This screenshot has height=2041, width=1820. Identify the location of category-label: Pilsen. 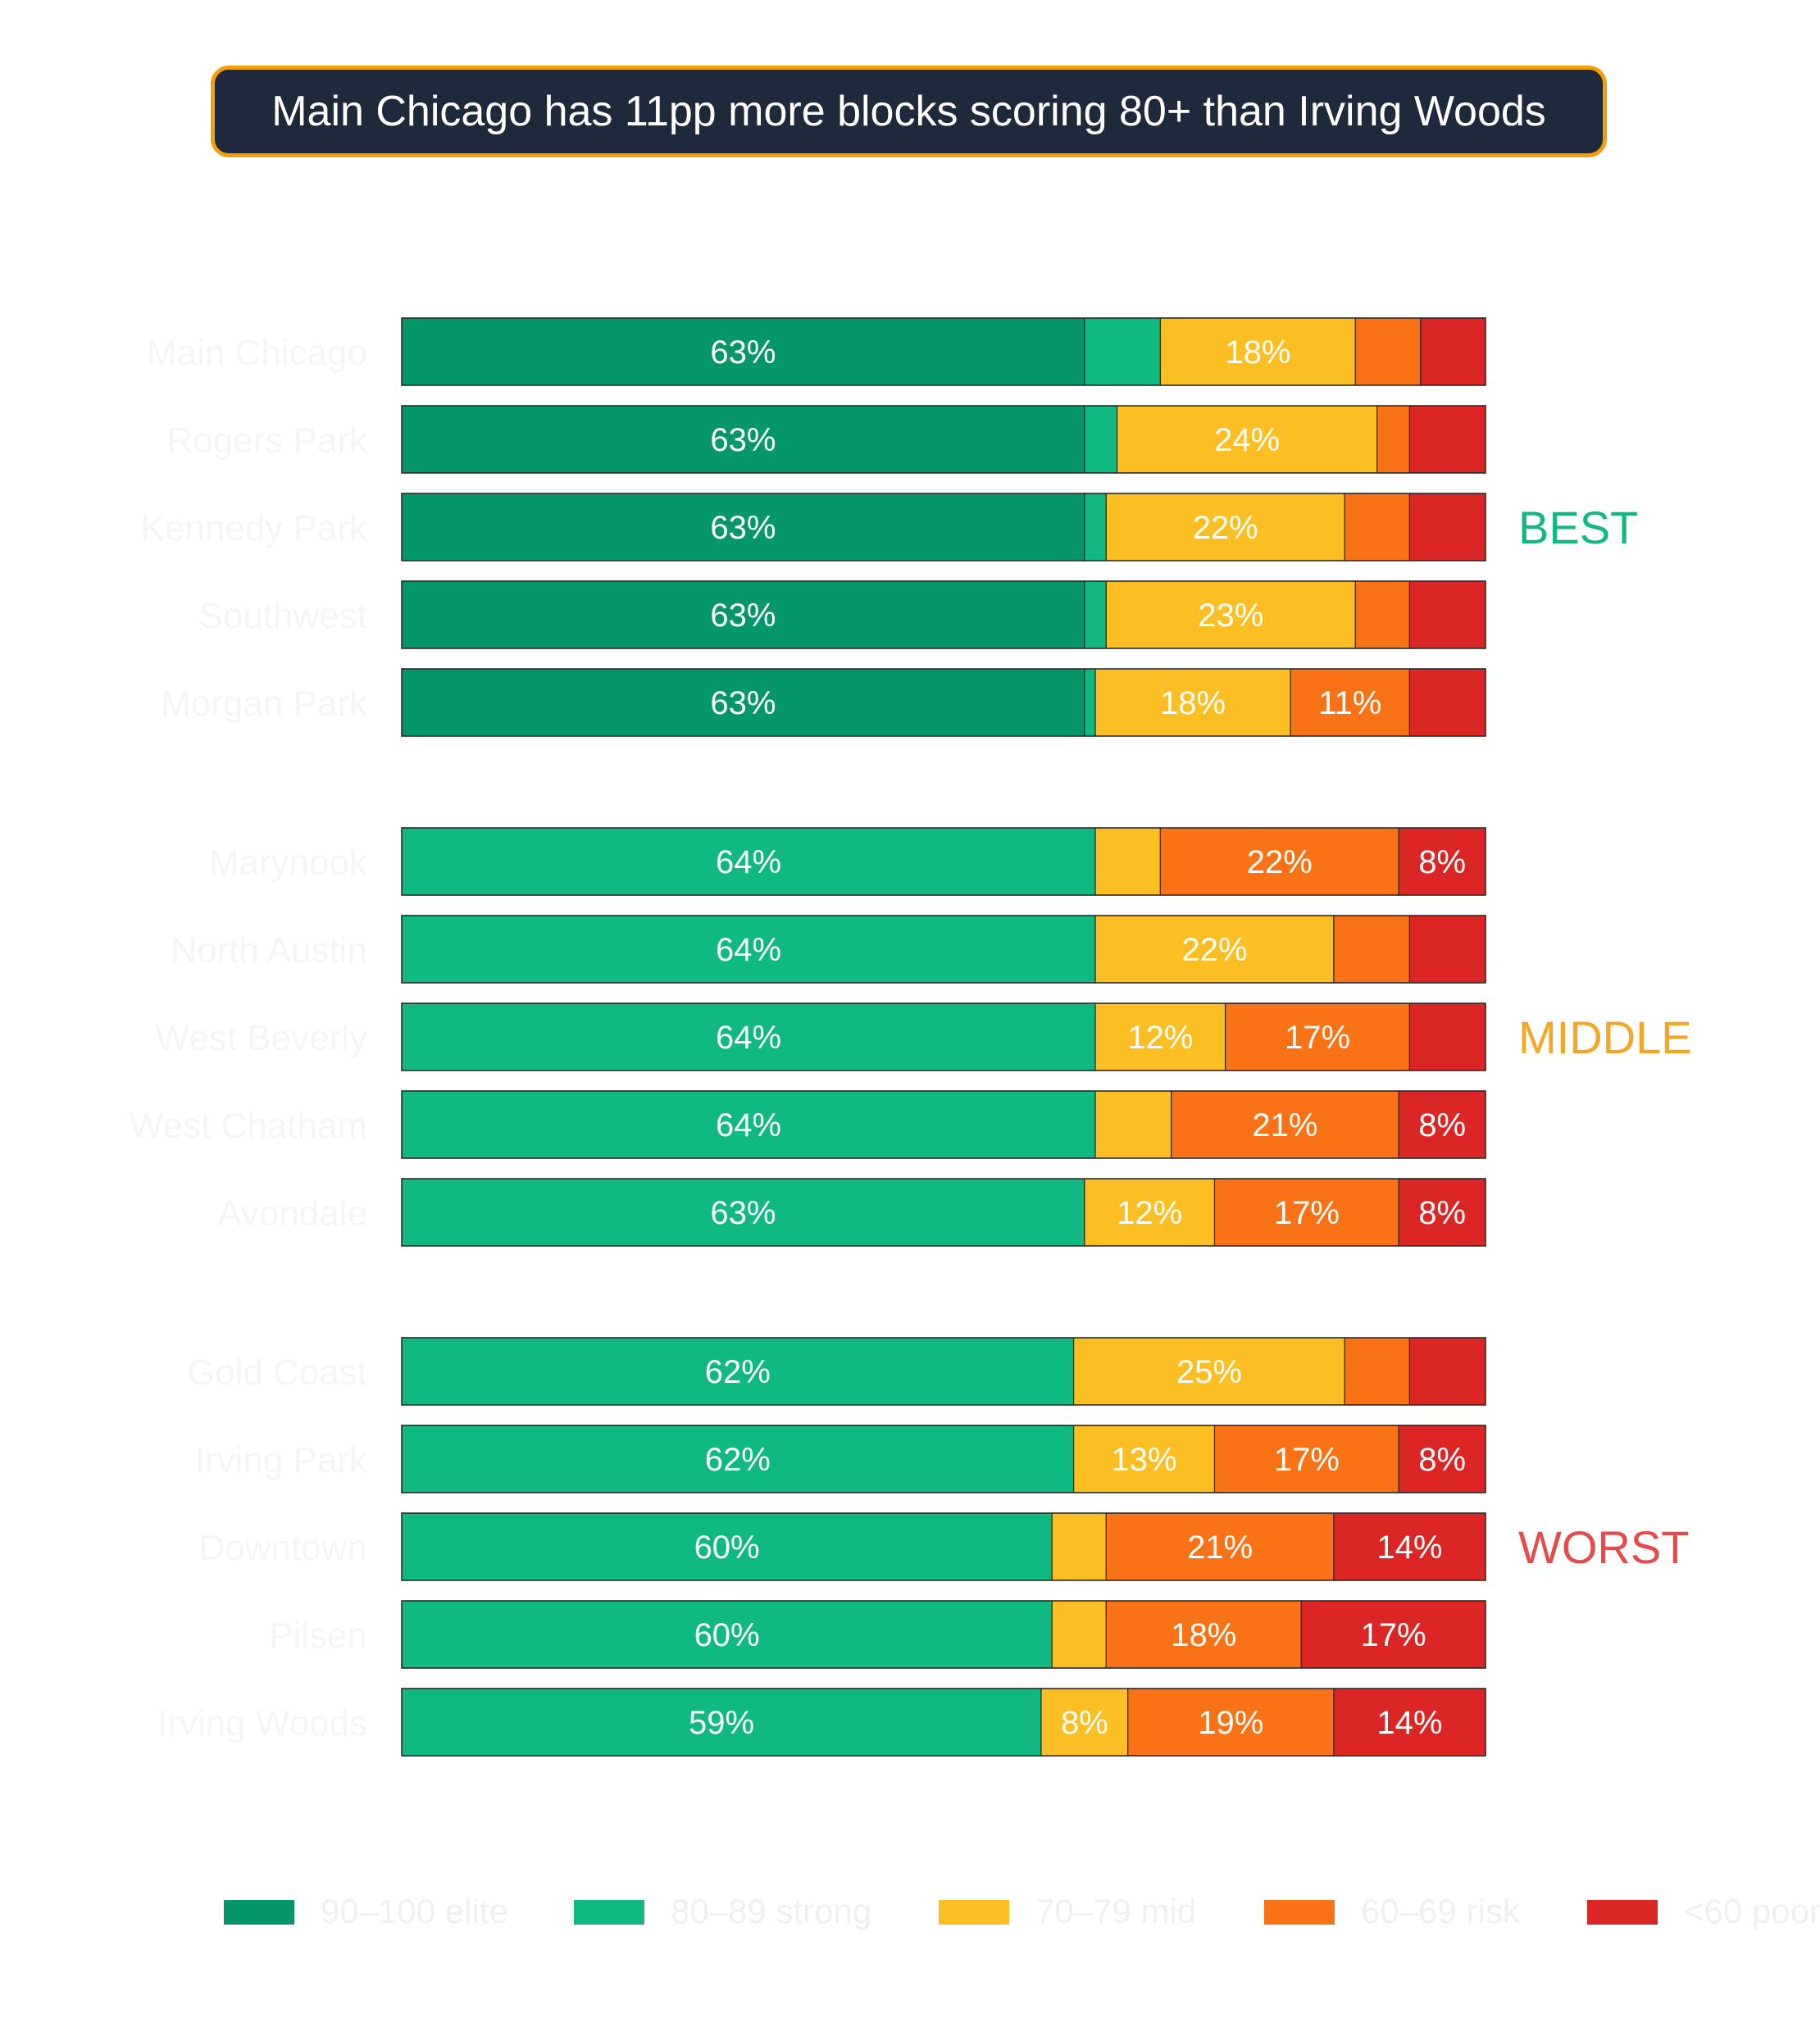
(318, 1636).